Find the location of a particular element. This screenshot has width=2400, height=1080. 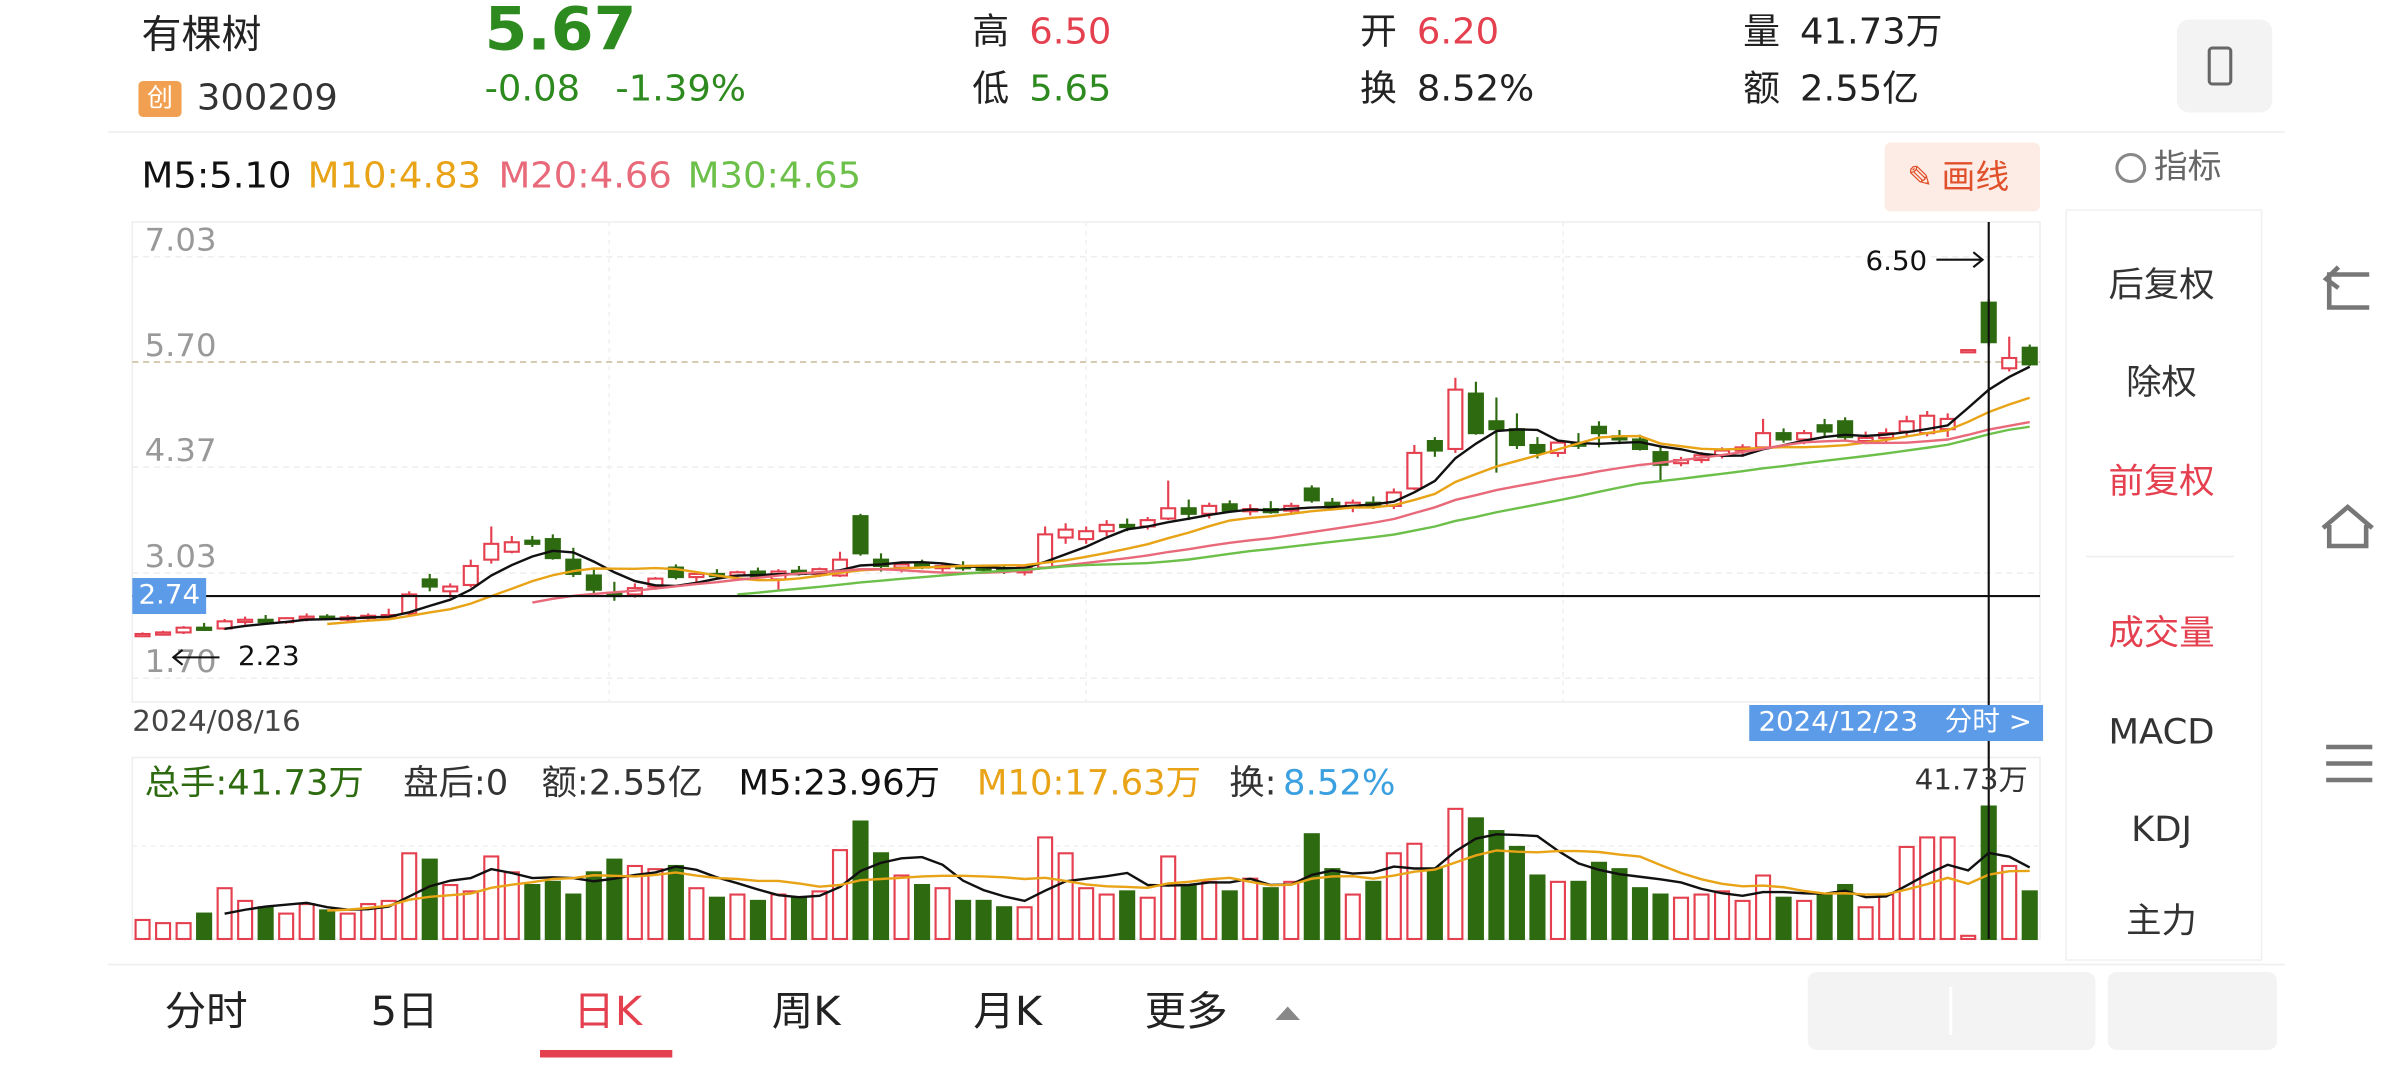

sidebar-item: 成交量 is located at coordinates (2161, 633).